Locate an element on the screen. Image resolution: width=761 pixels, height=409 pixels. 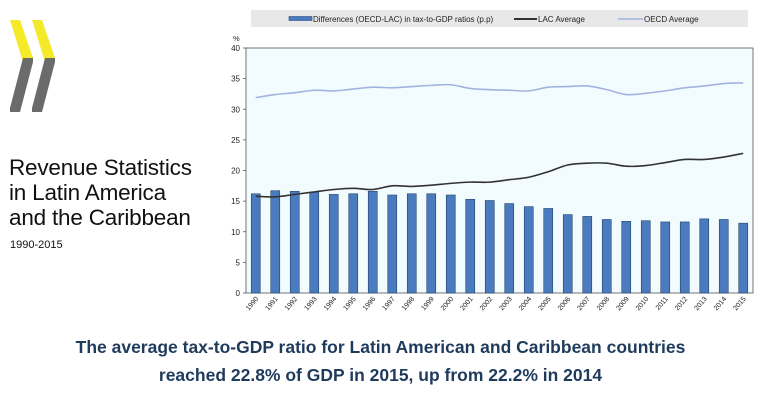
title-line: Revenue Statistics is located at coordinates (100, 167).